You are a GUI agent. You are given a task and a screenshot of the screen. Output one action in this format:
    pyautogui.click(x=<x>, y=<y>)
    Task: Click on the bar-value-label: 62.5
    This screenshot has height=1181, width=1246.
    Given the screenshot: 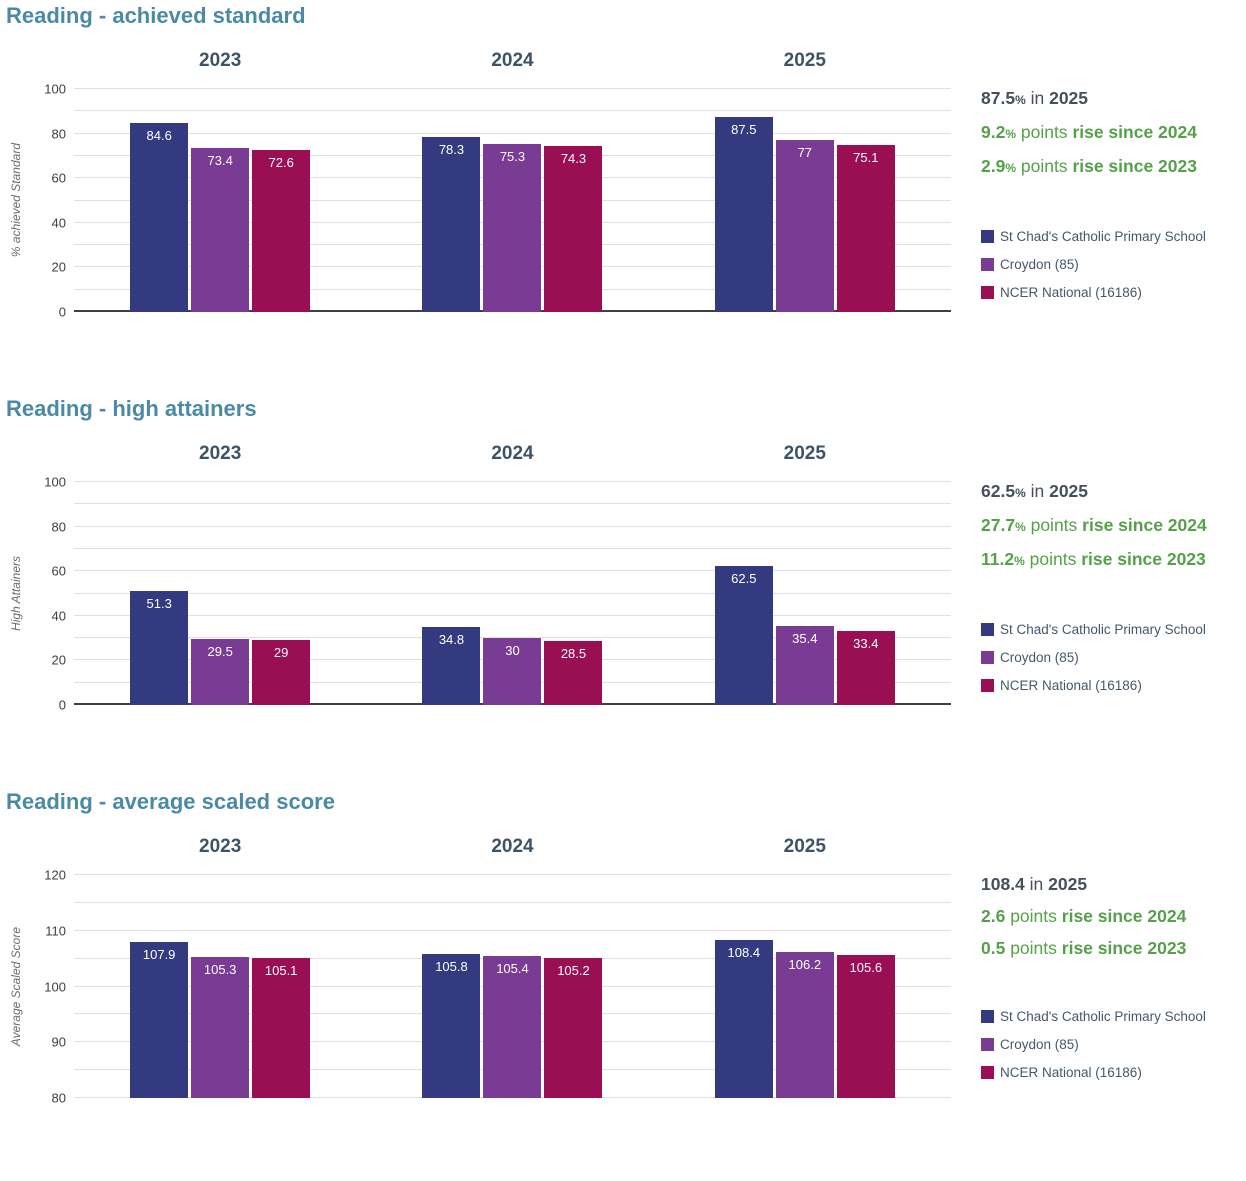 What is the action you would take?
    pyautogui.click(x=744, y=578)
    